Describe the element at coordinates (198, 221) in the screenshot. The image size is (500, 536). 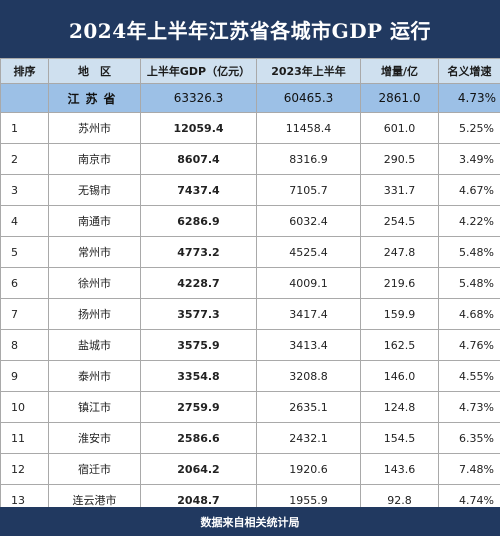
I see `gdp-cell: 6286.9` at that location.